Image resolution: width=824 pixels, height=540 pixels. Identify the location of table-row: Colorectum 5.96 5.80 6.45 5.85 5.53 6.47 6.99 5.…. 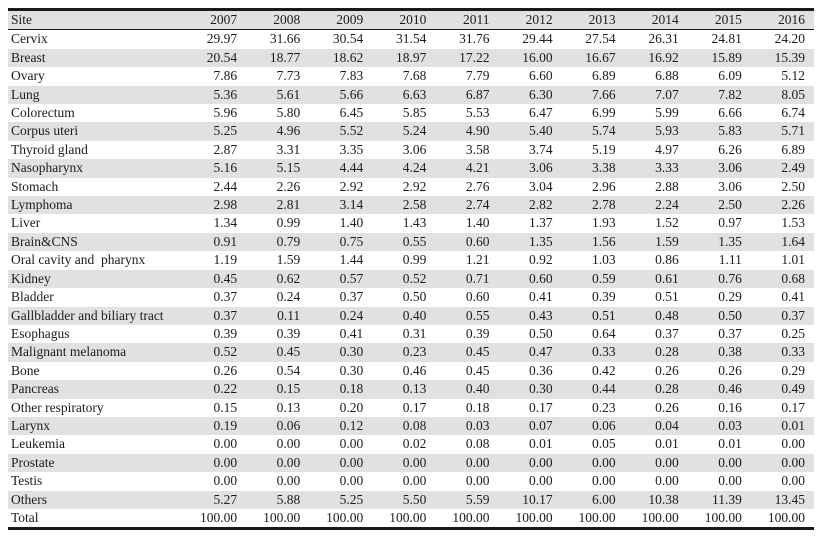
(411, 113).